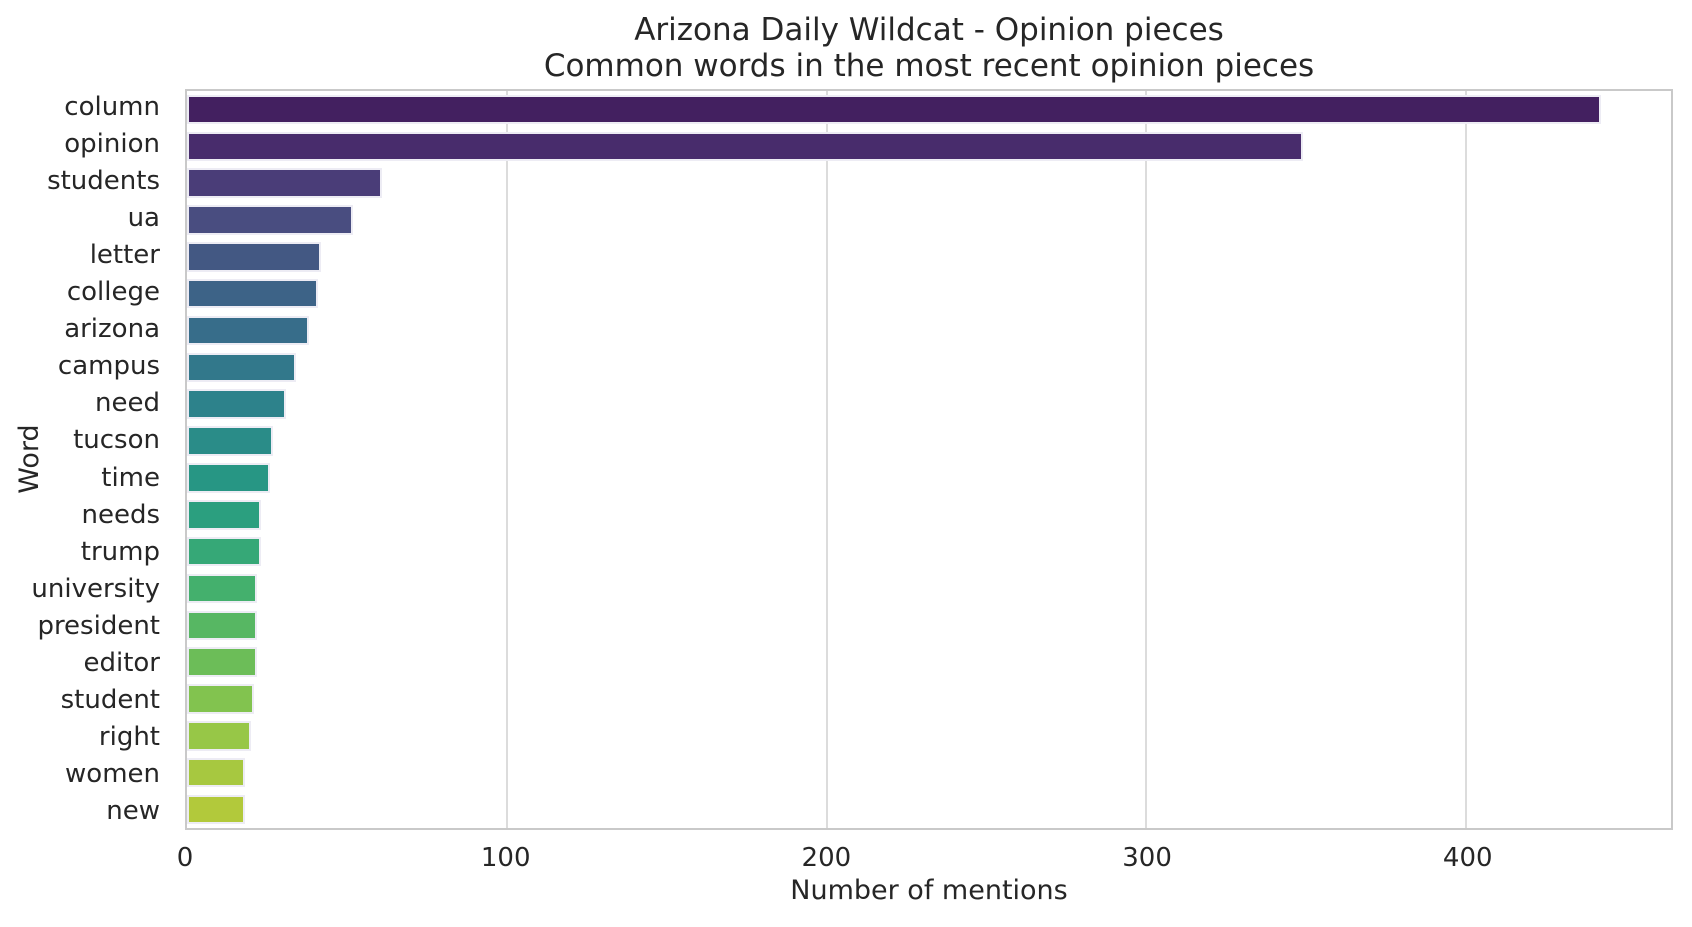 The height and width of the screenshot is (927, 1692). What do you see at coordinates (120, 514) in the screenshot?
I see `y-tick-label: needs` at bounding box center [120, 514].